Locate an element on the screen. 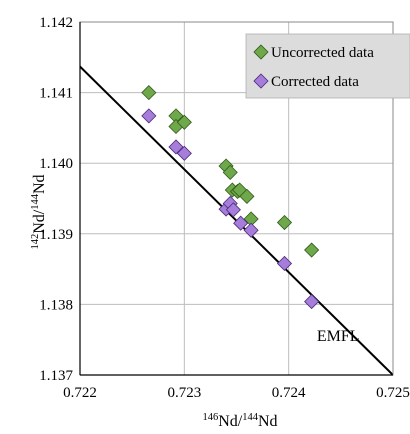  legend: Uncorrected data Corrected data is located at coordinates (327, 66).